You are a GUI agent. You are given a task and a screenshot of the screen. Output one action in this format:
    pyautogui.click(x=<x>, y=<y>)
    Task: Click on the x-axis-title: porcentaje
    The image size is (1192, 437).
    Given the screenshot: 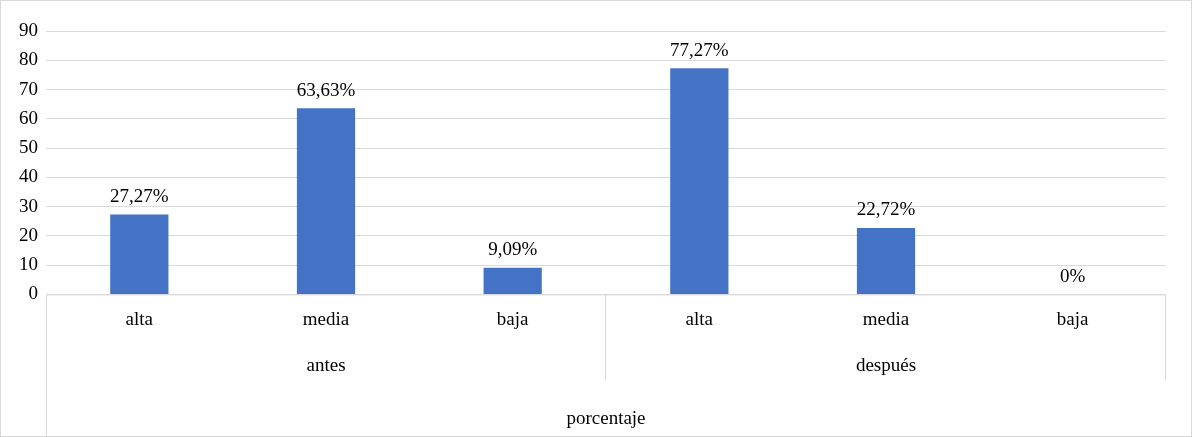 What is the action you would take?
    pyautogui.click(x=606, y=417)
    